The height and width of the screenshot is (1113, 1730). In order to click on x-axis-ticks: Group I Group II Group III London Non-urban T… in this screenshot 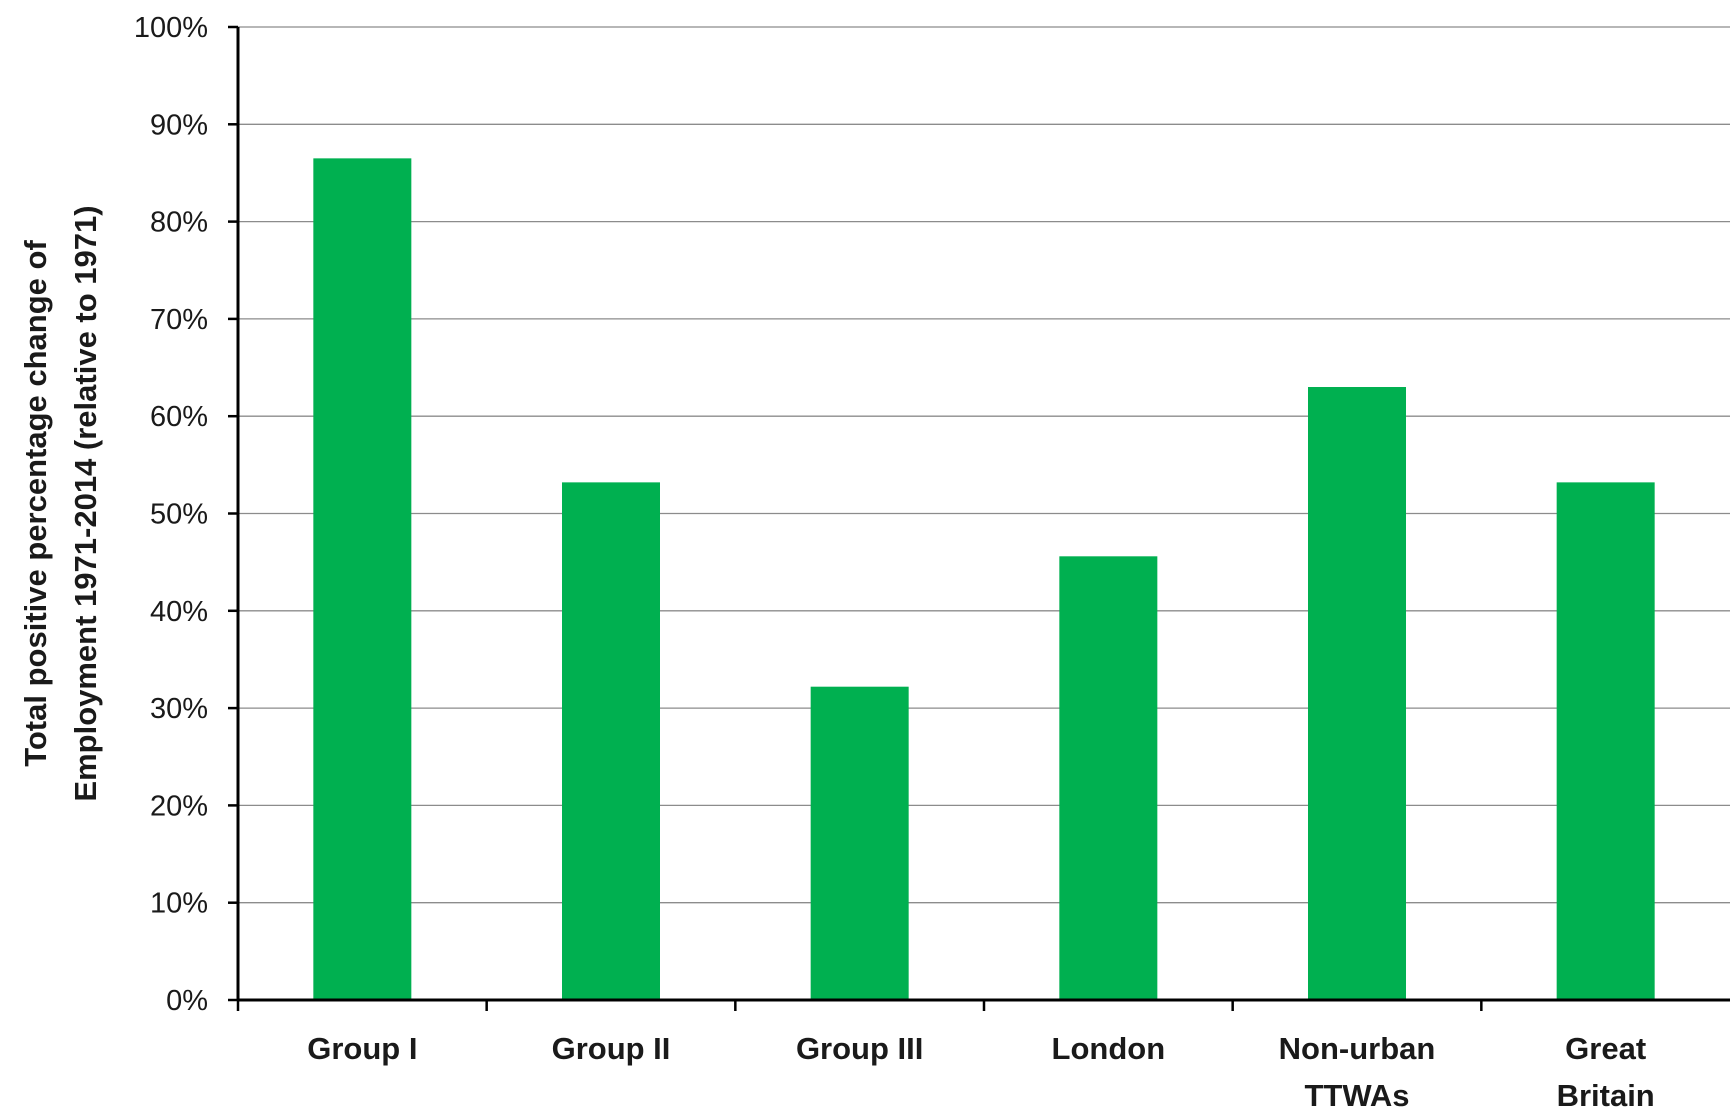, I will do `click(945, 1056)`.